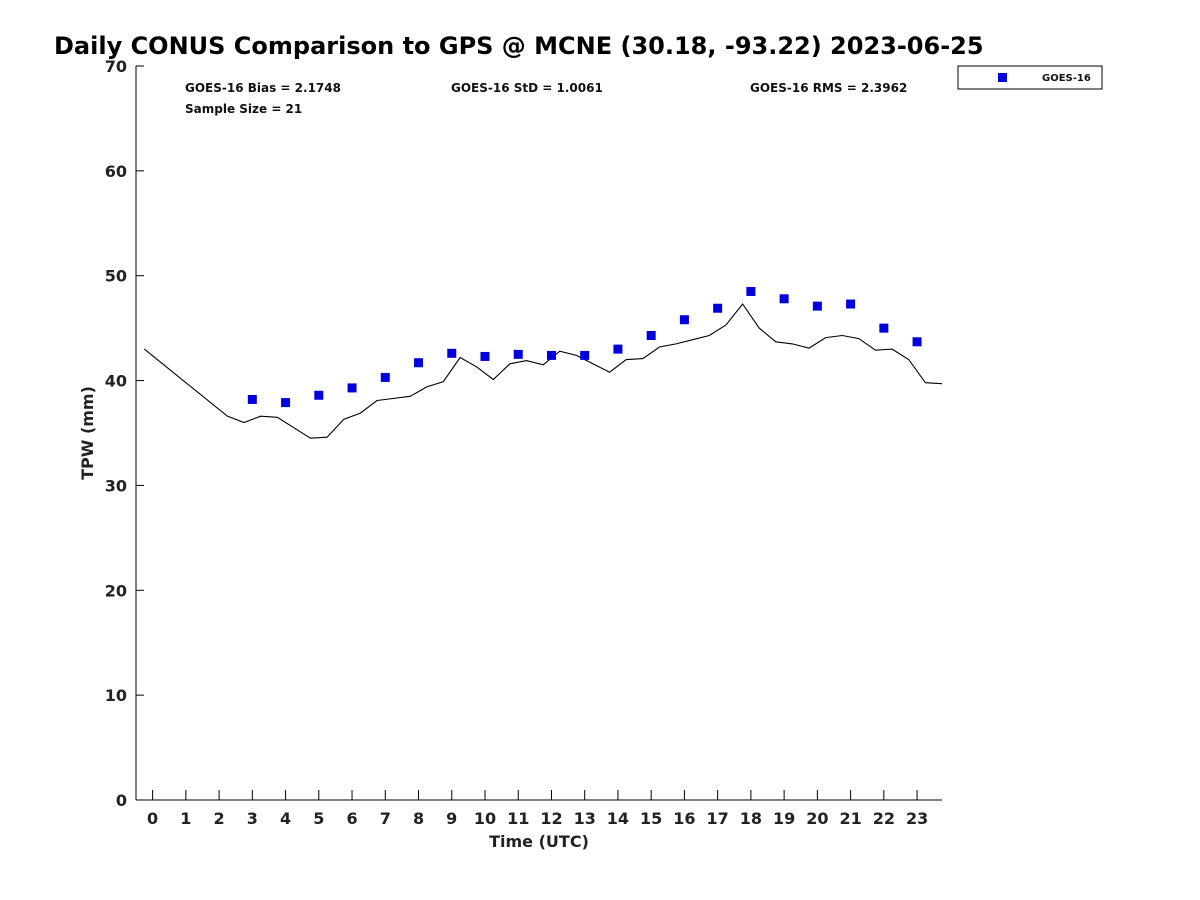 This screenshot has width=1200, height=900. What do you see at coordinates (318, 818) in the screenshot?
I see `x-tick-label: 5` at bounding box center [318, 818].